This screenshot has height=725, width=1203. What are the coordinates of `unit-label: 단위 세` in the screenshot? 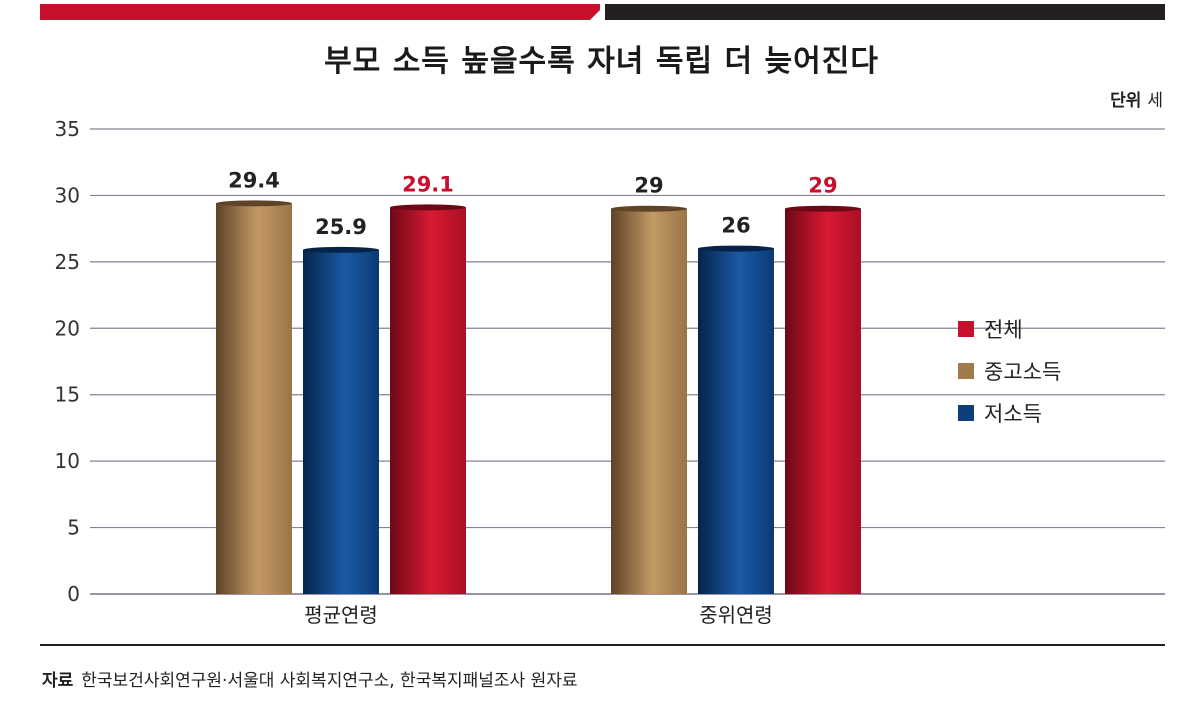 It's located at (1136, 98).